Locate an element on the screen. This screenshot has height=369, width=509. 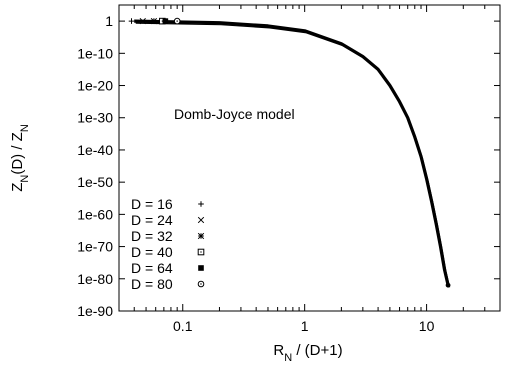
data-point-start-5-shape is located at coordinates (165, 21).